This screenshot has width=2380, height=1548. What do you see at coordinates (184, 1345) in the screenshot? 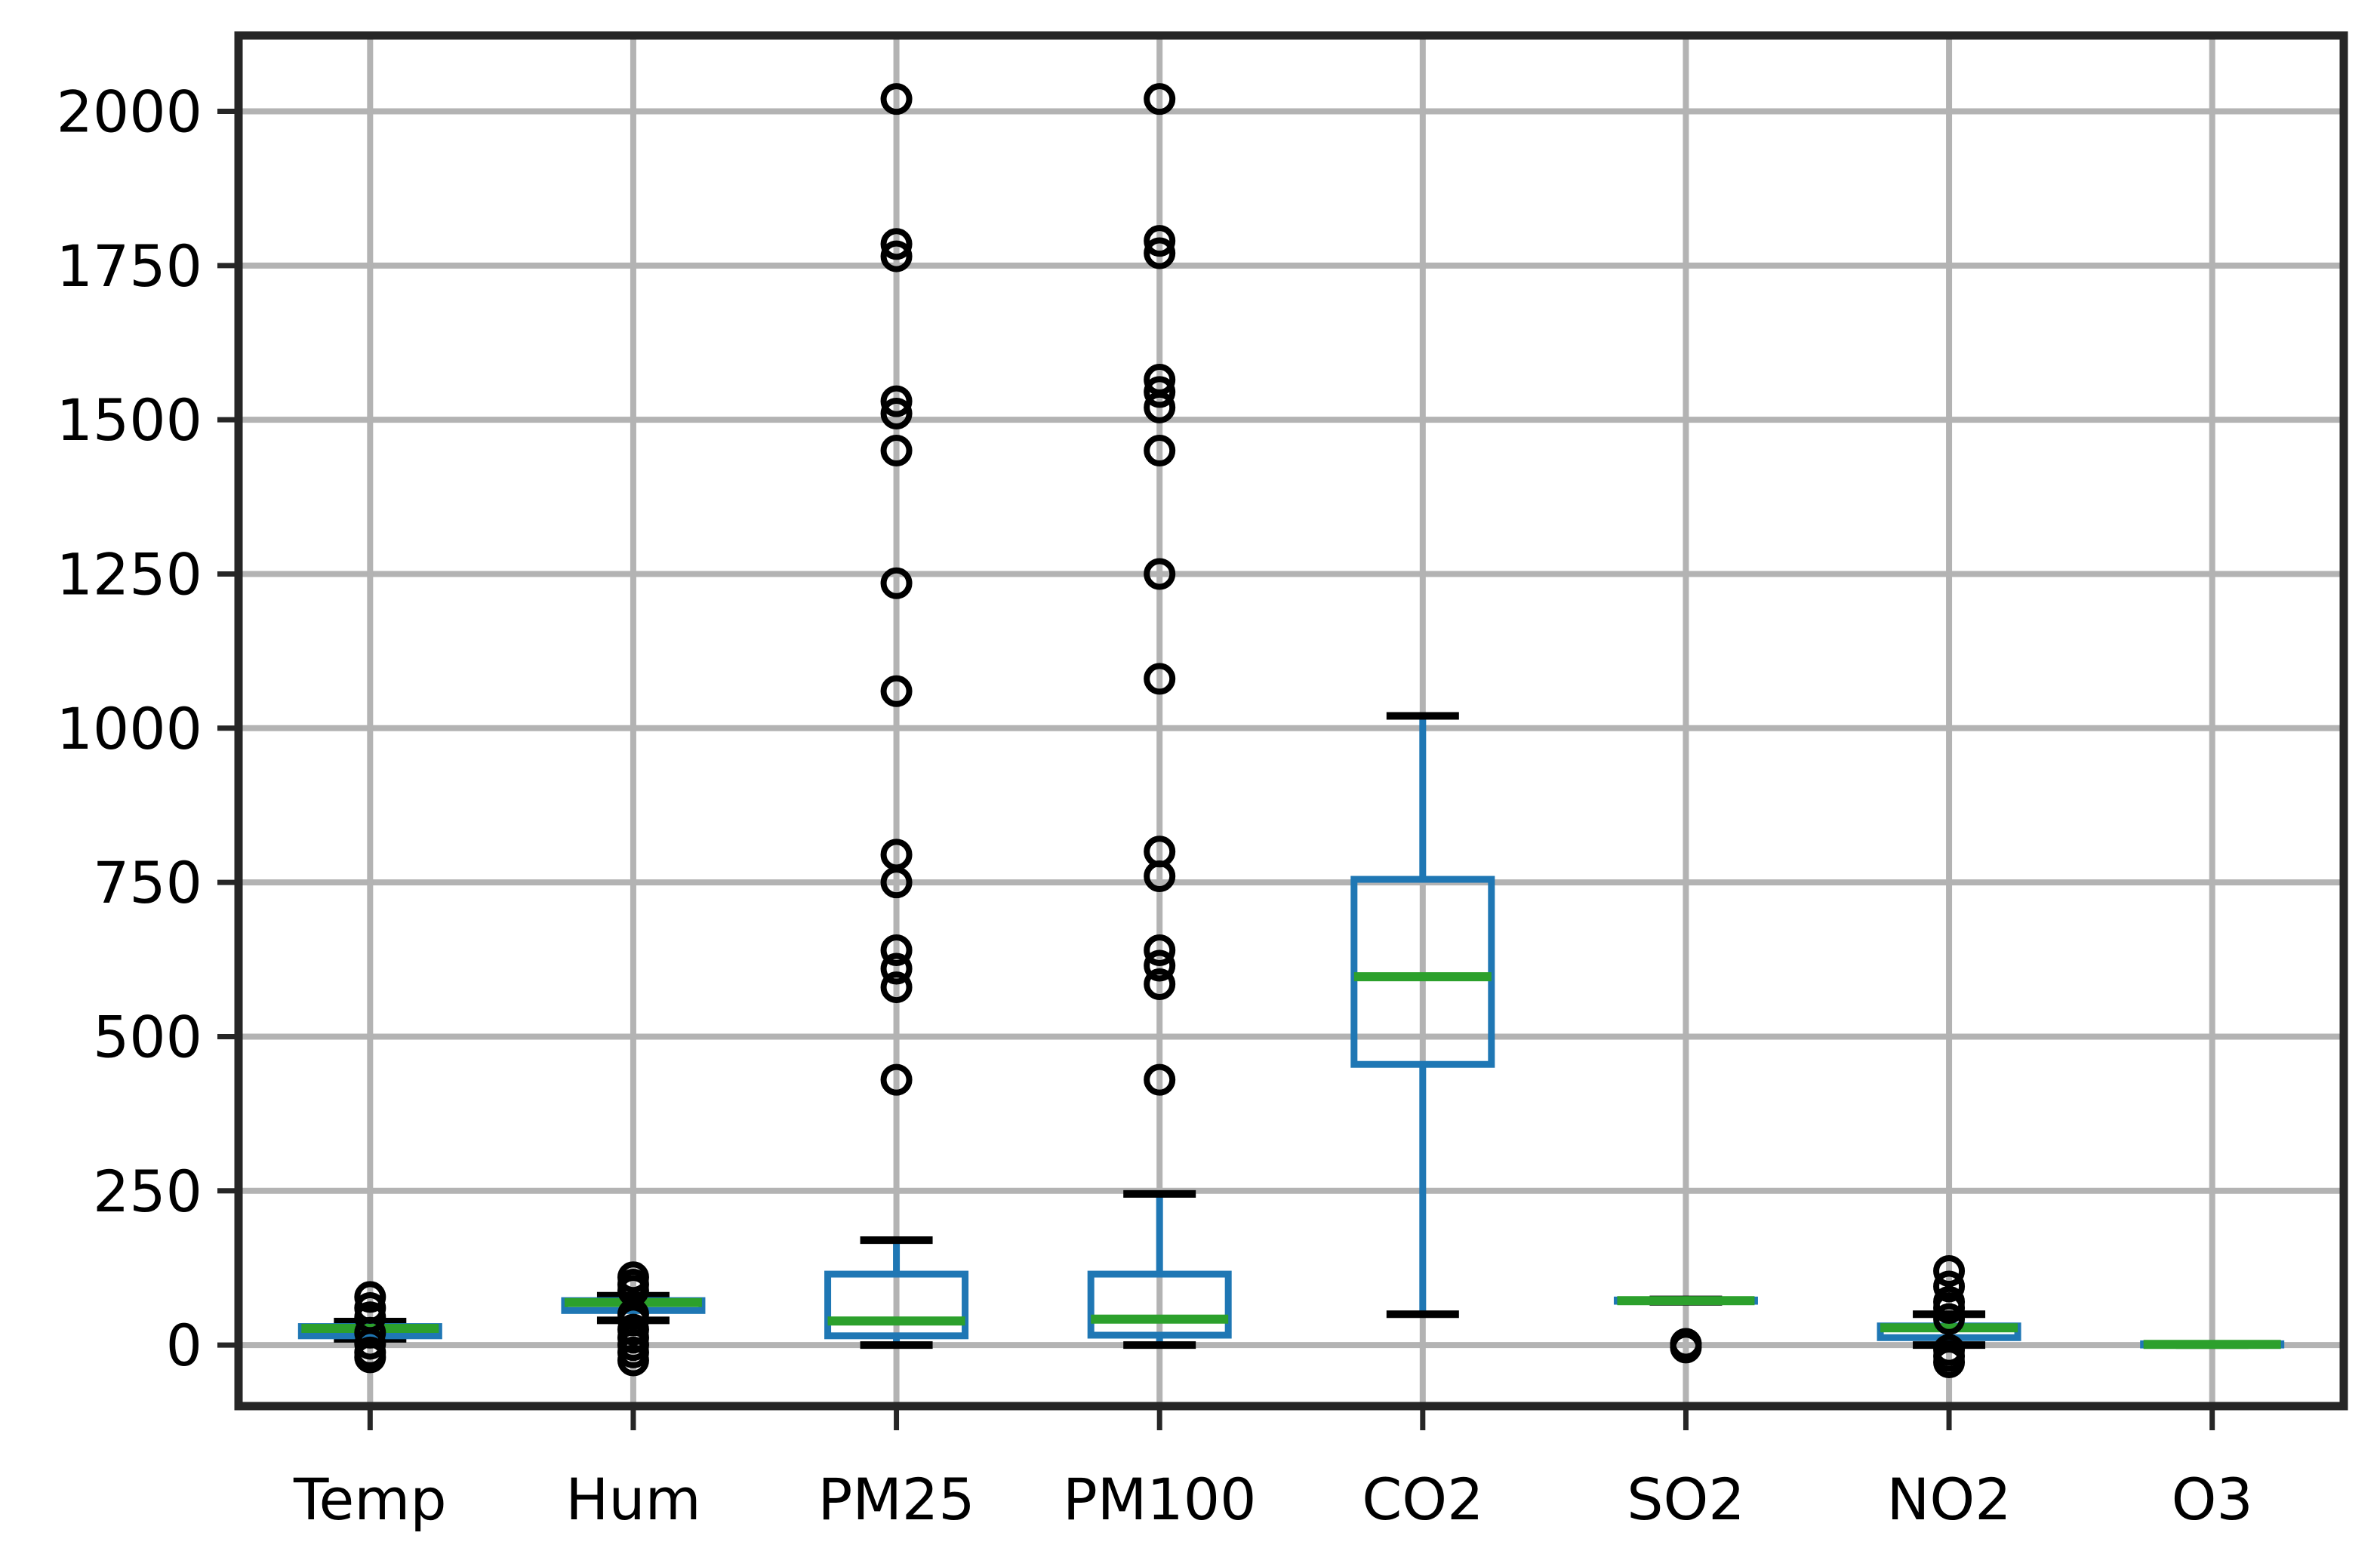
I see `ytick-label-0: 0` at bounding box center [184, 1345].